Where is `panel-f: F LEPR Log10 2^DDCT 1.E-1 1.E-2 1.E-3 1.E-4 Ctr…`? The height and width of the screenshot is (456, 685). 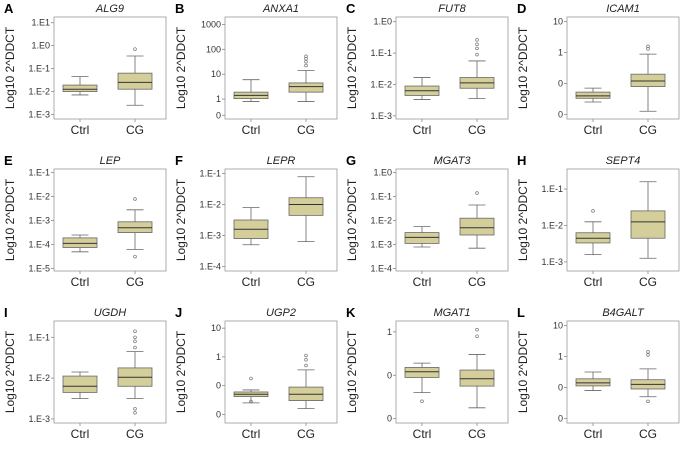
panel-f: F LEPR Log10 2^DDCT 1.E-1 1.E-2 1.E-3 1.E-4 Ctr… is located at coordinates (256, 228).